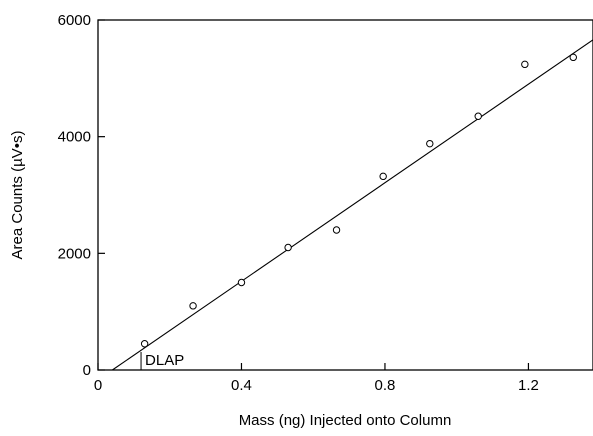 This screenshot has height=436, width=593. I want to click on y-tick-label: 0, so click(87, 370).